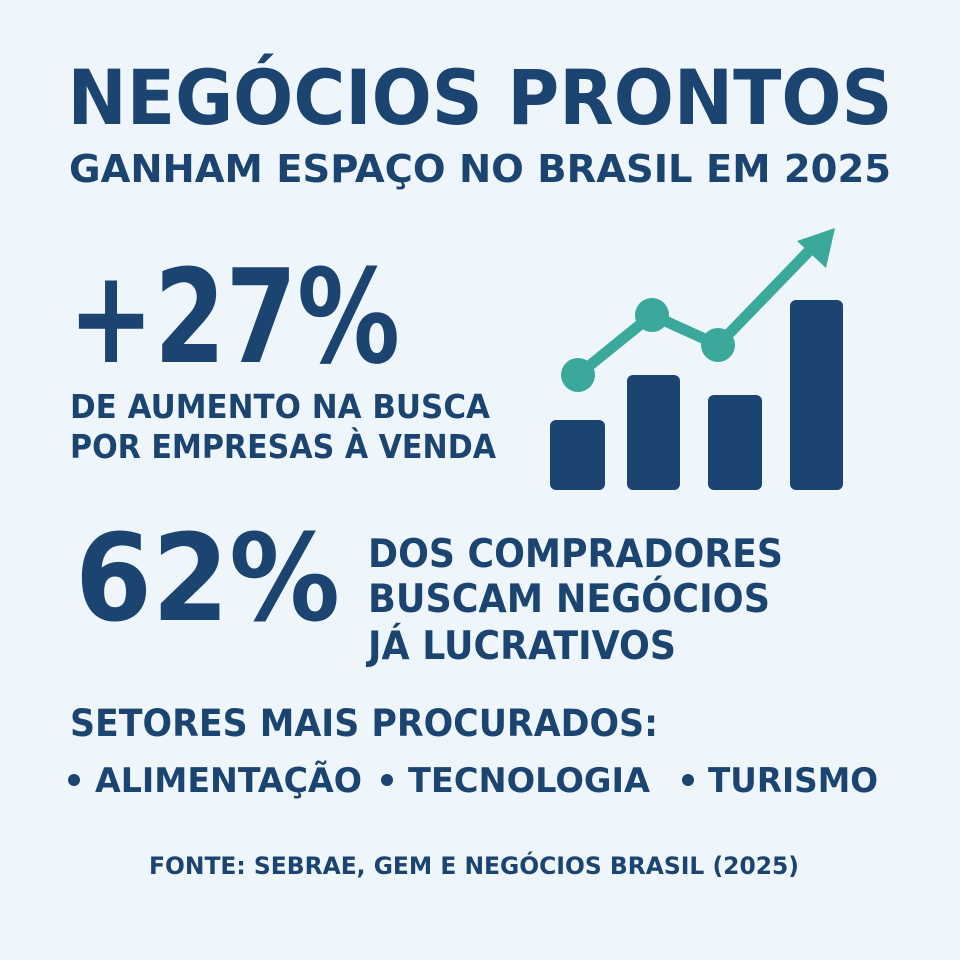 This screenshot has width=960, height=960. Describe the element at coordinates (793, 781) in the screenshot. I see `sector-item: TURISMO` at that location.